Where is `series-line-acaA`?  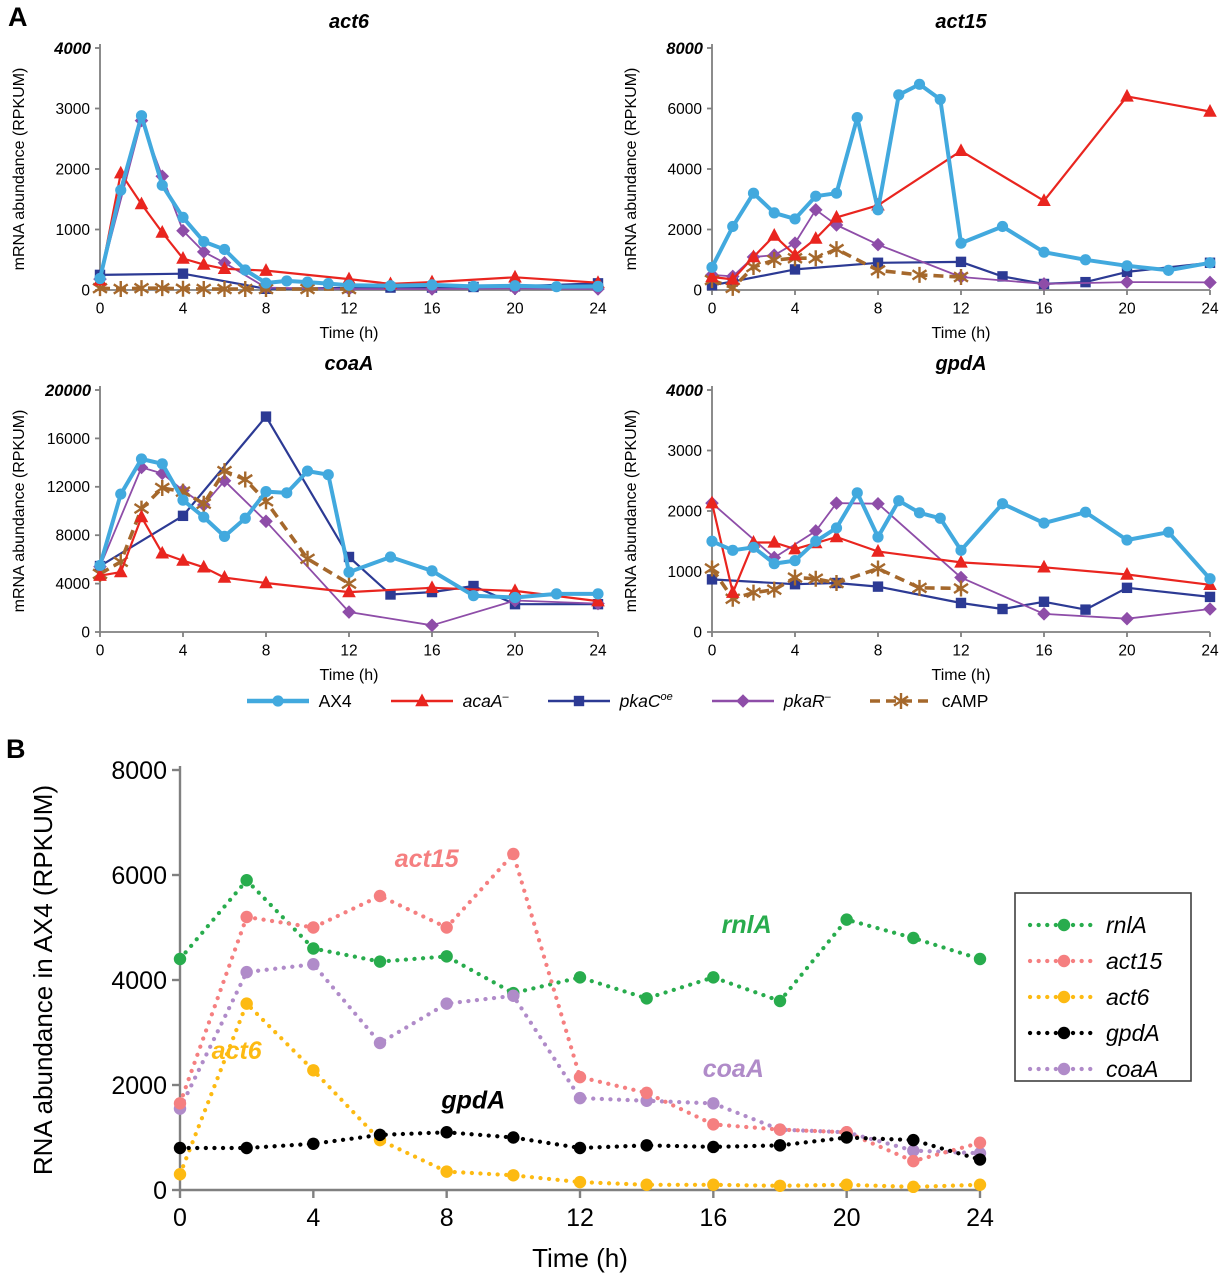
series-line-acaA is located at coordinates (961, 188).